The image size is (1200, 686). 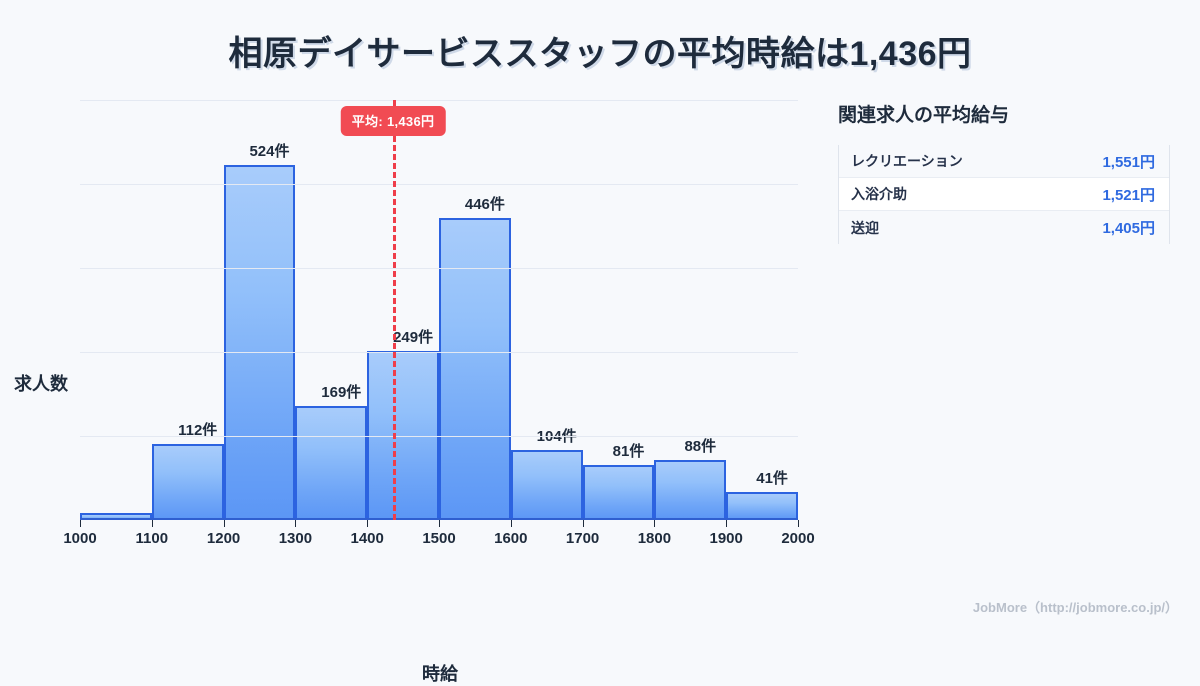 What do you see at coordinates (1128, 162) in the screenshot?
I see `related-job-salary: 1,551円` at bounding box center [1128, 162].